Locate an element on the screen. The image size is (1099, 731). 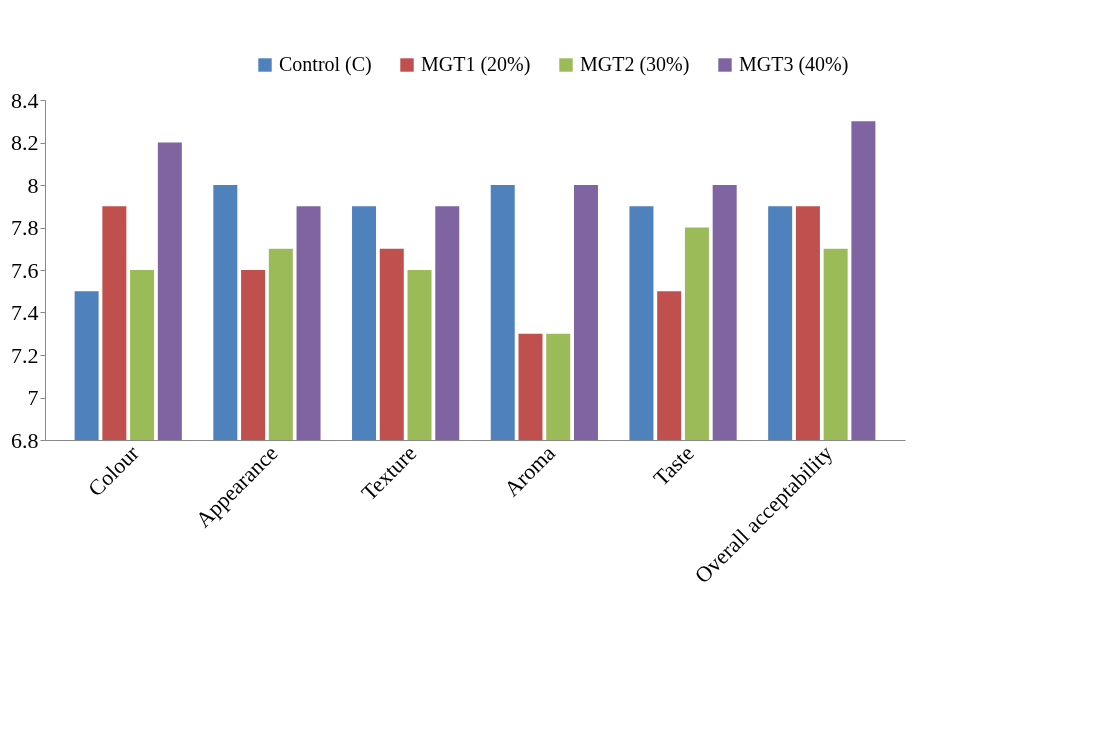
y-tick-label: 8 is located at coordinates (33, 185).